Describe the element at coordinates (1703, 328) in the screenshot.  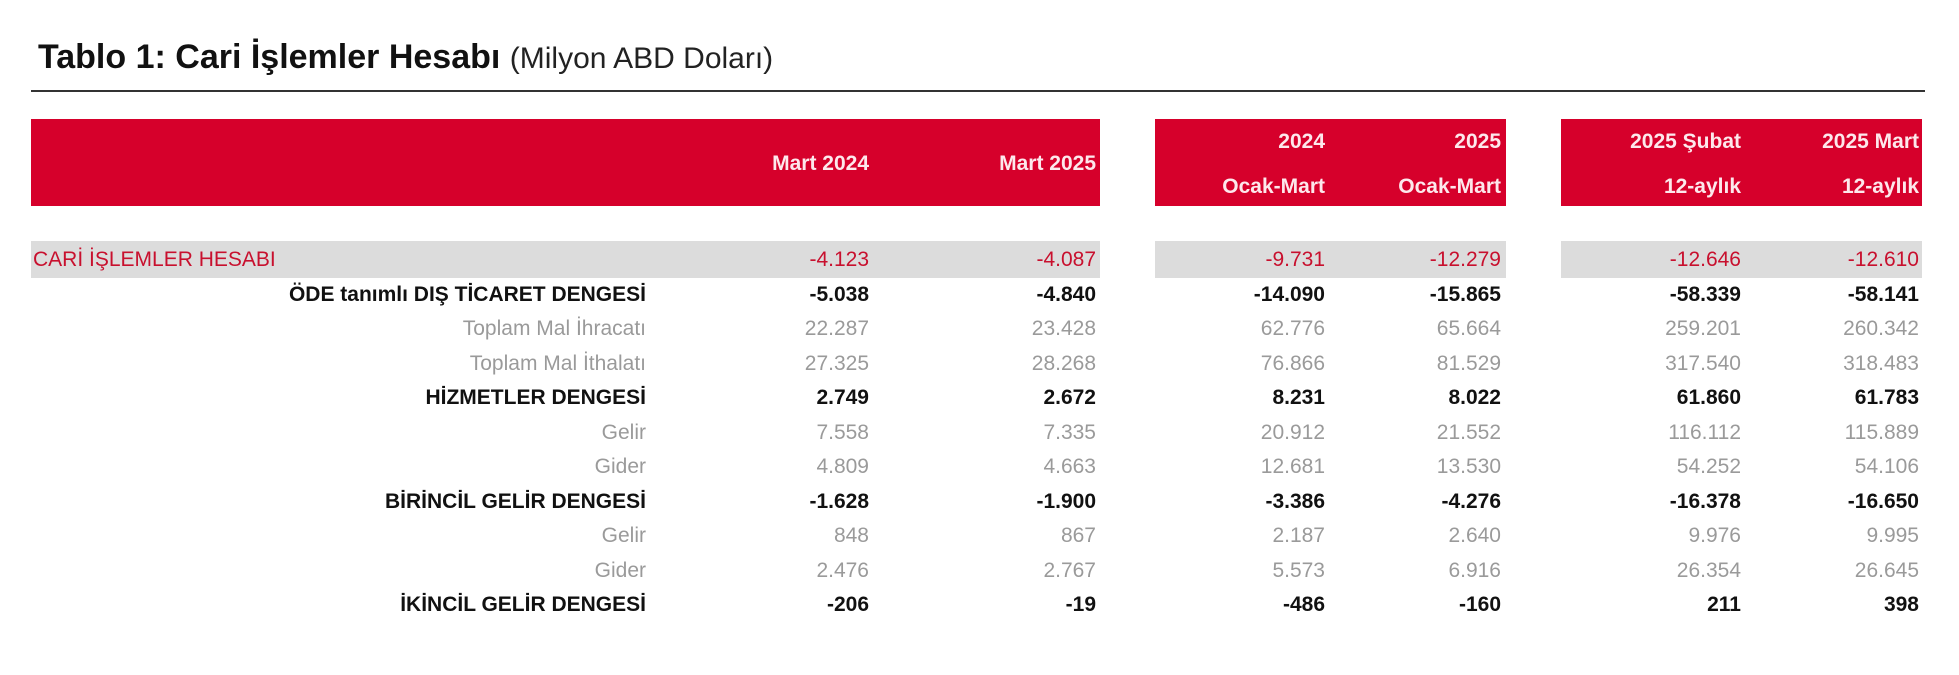
I see `cell-value: 259.201` at that location.